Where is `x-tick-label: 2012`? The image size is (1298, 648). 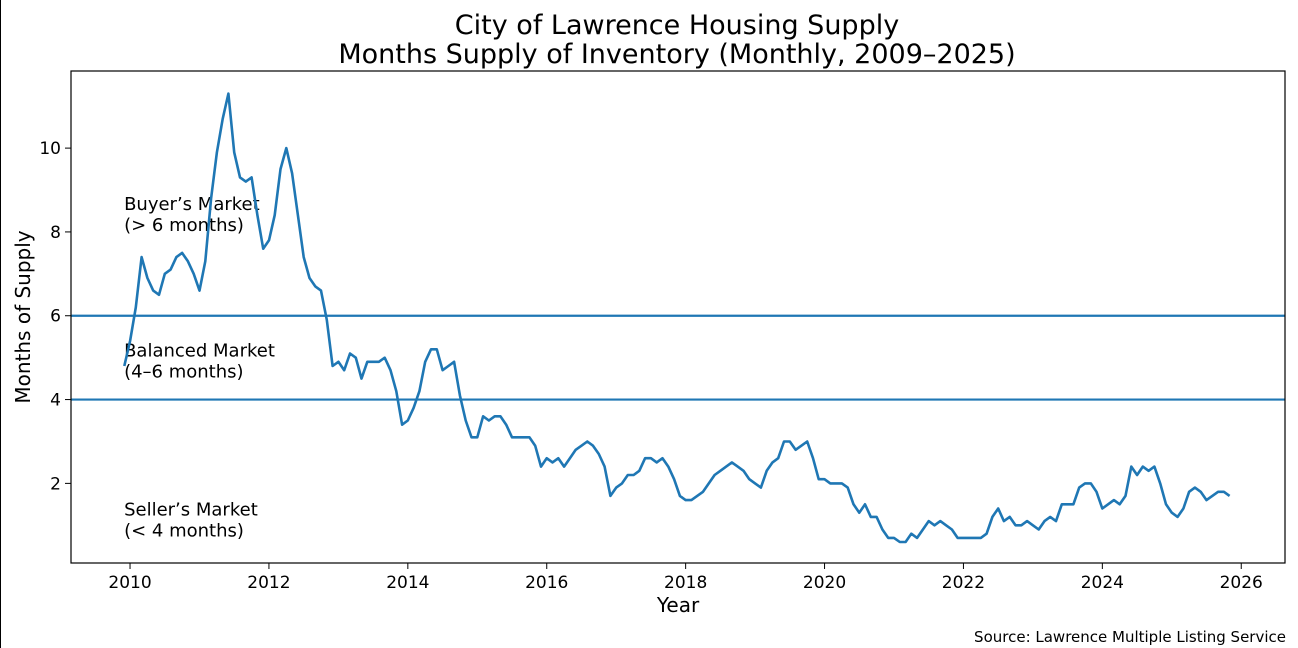 x-tick-label: 2012 is located at coordinates (268, 583).